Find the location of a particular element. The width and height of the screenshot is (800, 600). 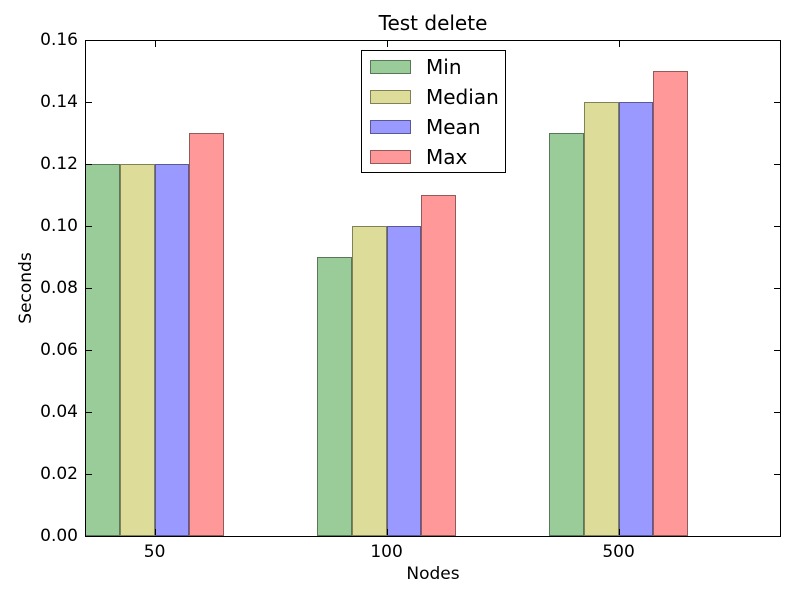

legend-label-median: Median is located at coordinates (462, 96).